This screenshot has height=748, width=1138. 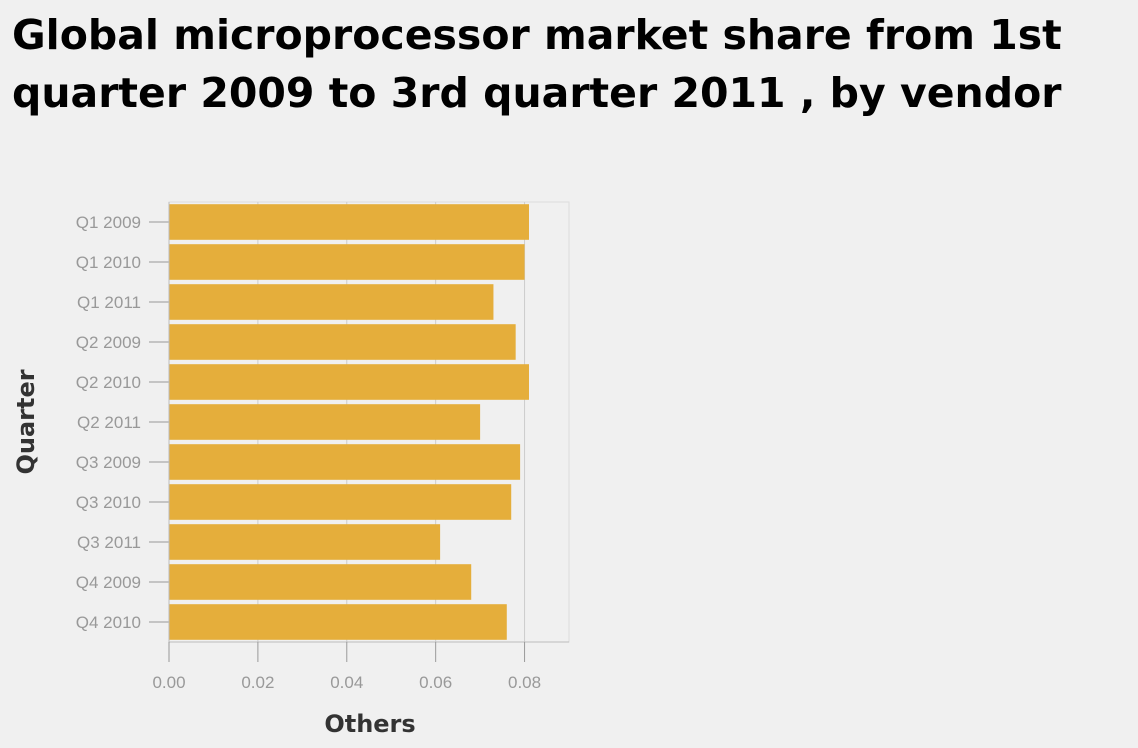 I want to click on y-axis-title: Quarter, so click(x=26, y=421).